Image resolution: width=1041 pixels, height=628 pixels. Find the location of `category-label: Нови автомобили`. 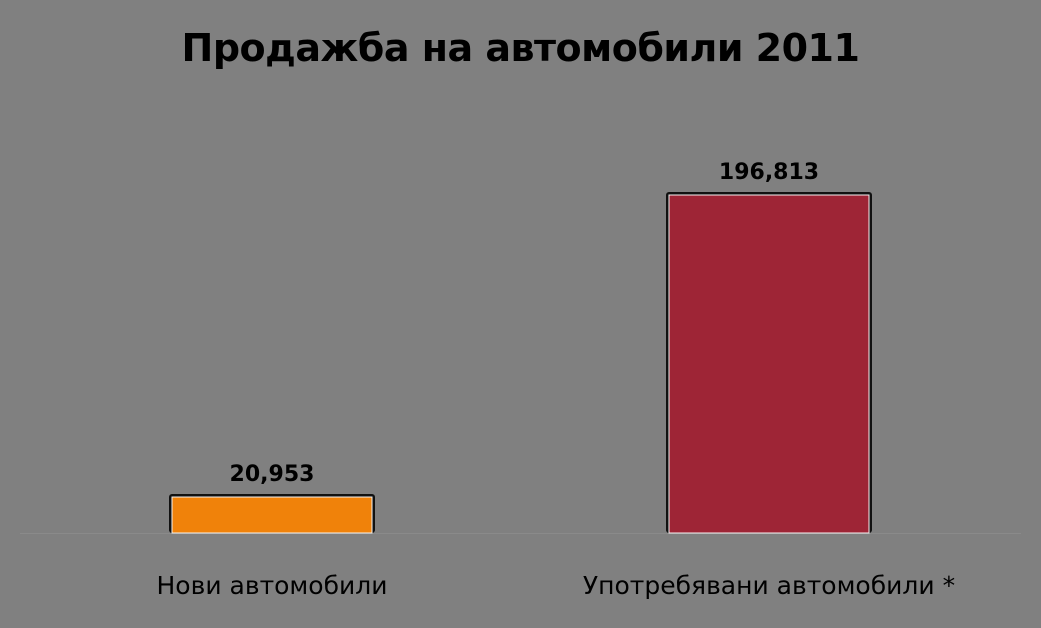

category-label: Нови автомобили is located at coordinates (272, 585).